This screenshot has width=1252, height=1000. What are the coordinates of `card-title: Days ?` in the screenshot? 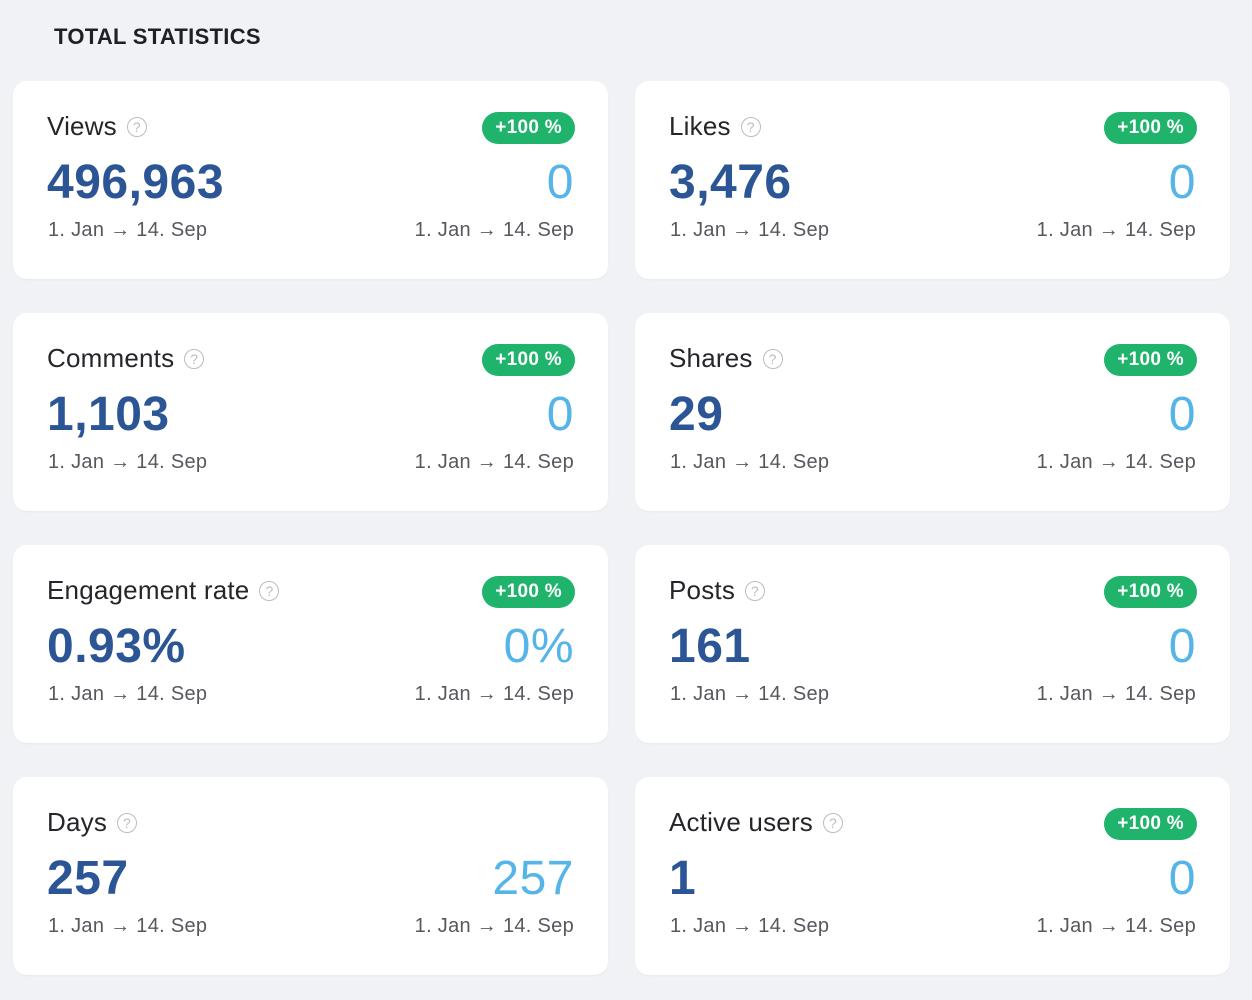 It's located at (92, 822).